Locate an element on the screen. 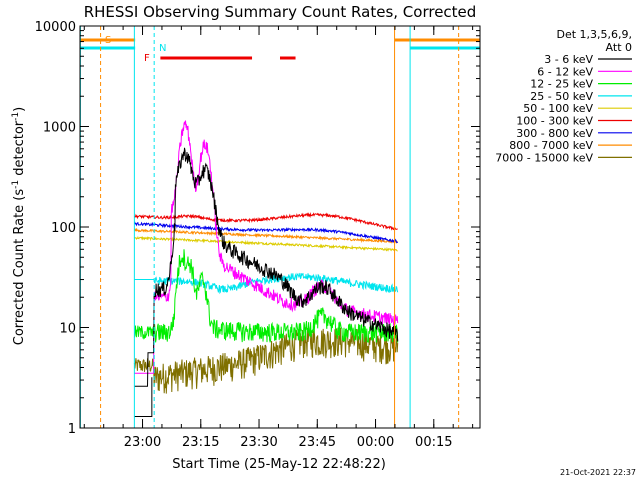 This screenshot has width=640, height=480. flag-label-f: F is located at coordinates (147, 58).